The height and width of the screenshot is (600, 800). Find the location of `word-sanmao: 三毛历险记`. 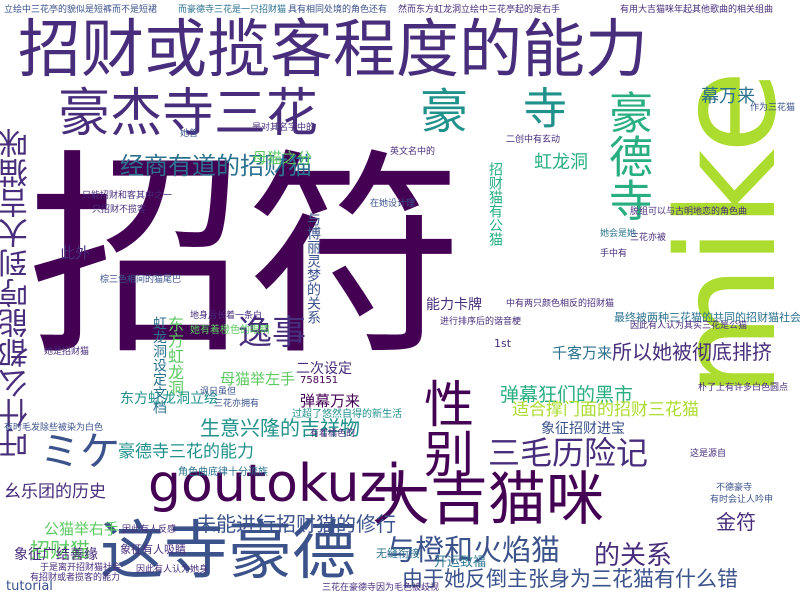

word-sanmao: 三毛历险记 is located at coordinates (568, 453).